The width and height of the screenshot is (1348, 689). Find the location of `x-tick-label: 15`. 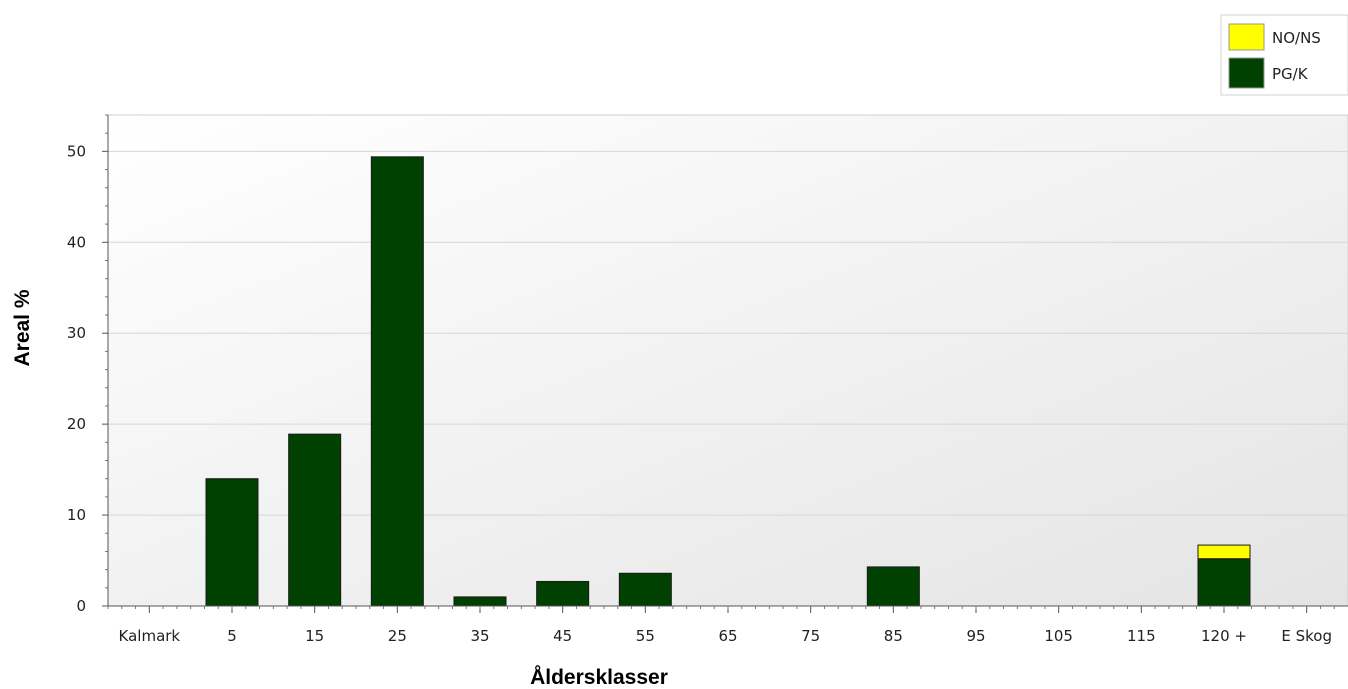

x-tick-label: 15 is located at coordinates (314, 636).